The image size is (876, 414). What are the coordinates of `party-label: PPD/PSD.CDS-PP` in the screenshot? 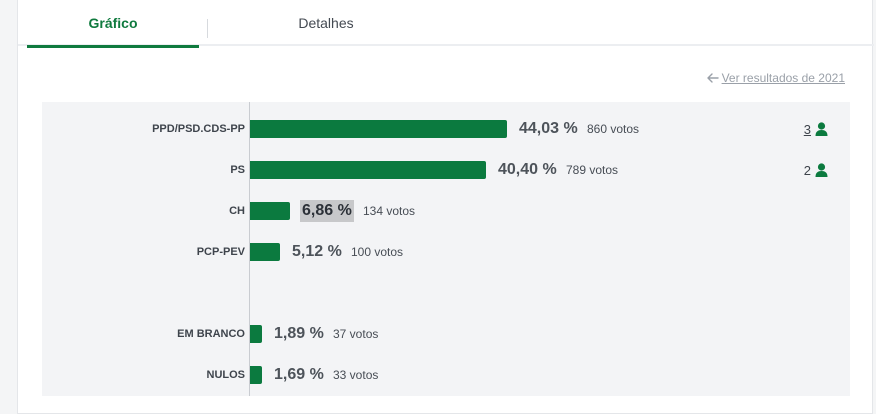 It's located at (198, 129).